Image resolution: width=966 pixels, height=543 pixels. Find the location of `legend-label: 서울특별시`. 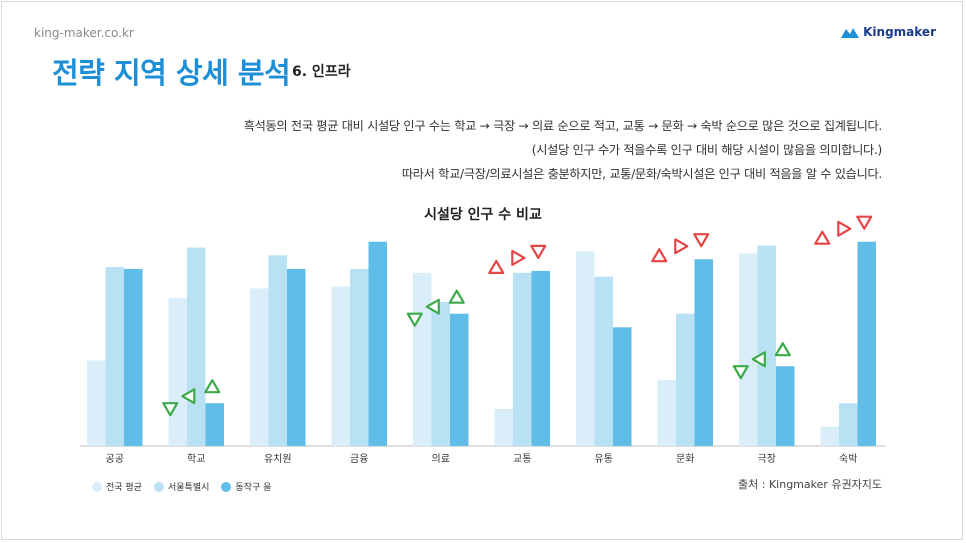

legend-label: 서울특별시 is located at coordinates (188, 488).